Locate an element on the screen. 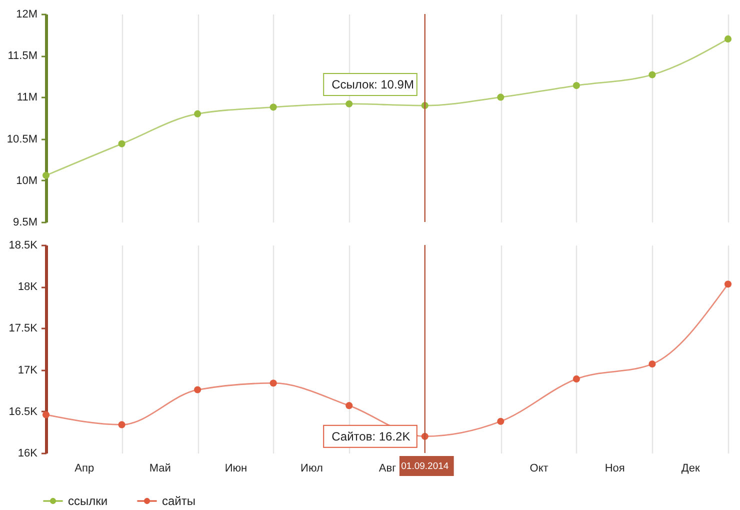 This screenshot has height=510, width=740. x-tick-label: Окт is located at coordinates (539, 468).